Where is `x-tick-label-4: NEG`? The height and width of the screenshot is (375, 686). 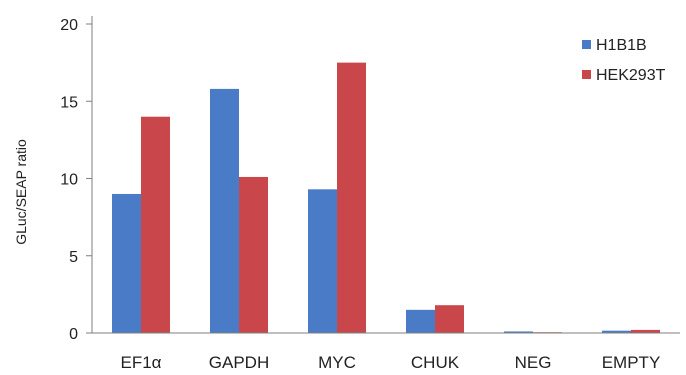 x-tick-label-4: NEG is located at coordinates (533, 362).